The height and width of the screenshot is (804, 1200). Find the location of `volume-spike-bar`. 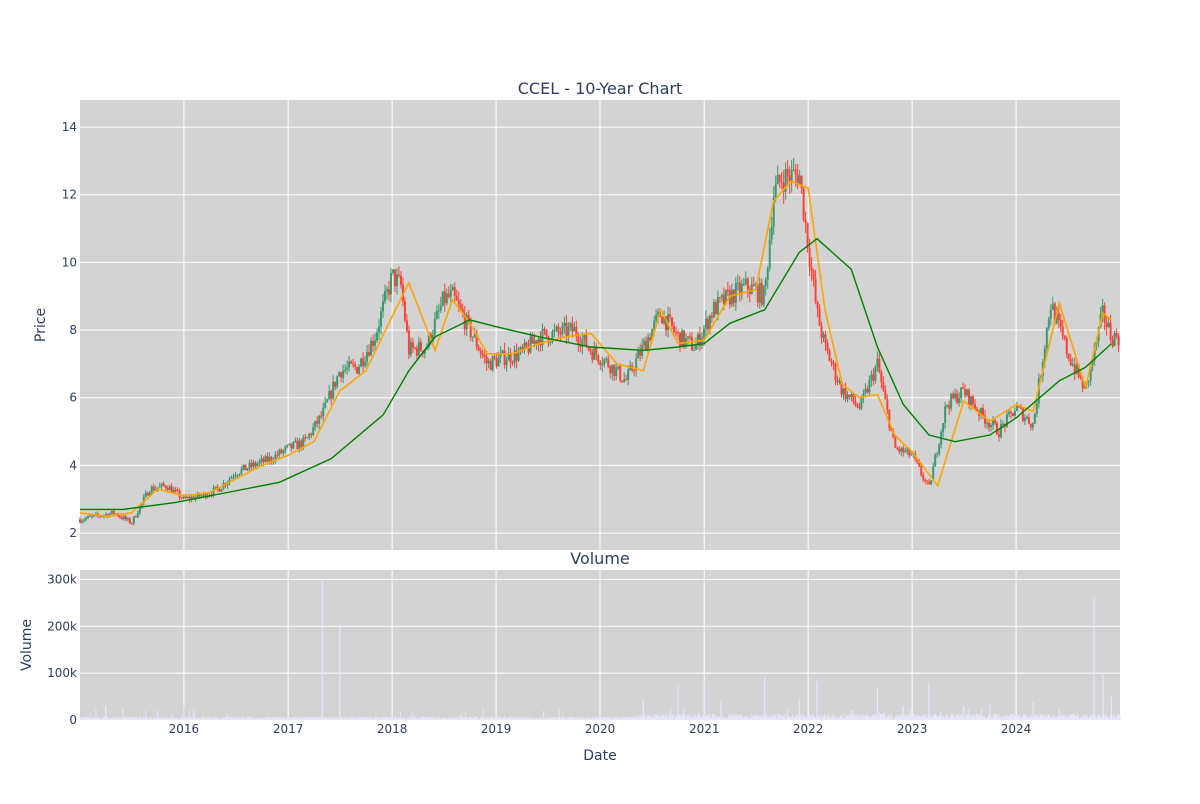

volume-spike-bar is located at coordinates (704, 700).